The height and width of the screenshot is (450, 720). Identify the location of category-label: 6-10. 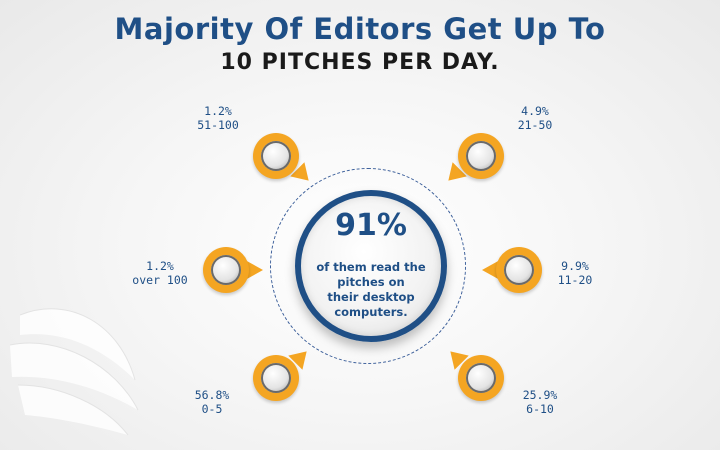
(540, 409).